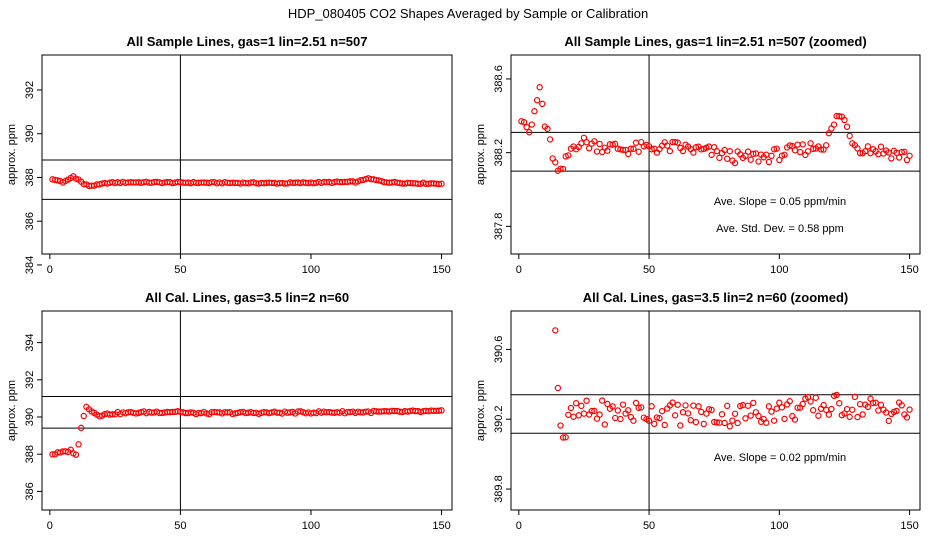 The height and width of the screenshot is (540, 936). Describe the element at coordinates (499, 419) in the screenshot. I see `y-tick-label: 390.2` at that location.